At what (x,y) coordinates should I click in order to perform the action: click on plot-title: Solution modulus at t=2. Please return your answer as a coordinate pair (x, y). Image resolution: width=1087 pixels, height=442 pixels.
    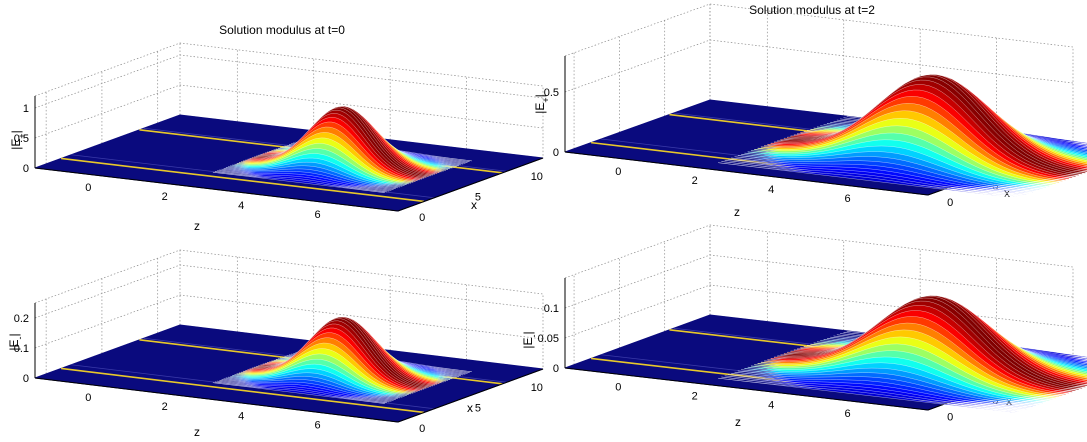
    Looking at the image, I should click on (812, 10).